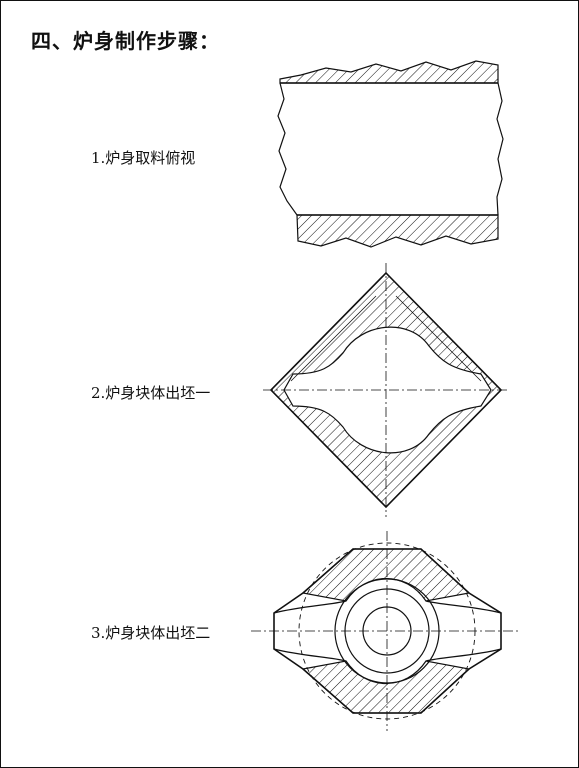  Describe the element at coordinates (463, 607) in the screenshot. I see `right-flank-line` at that location.